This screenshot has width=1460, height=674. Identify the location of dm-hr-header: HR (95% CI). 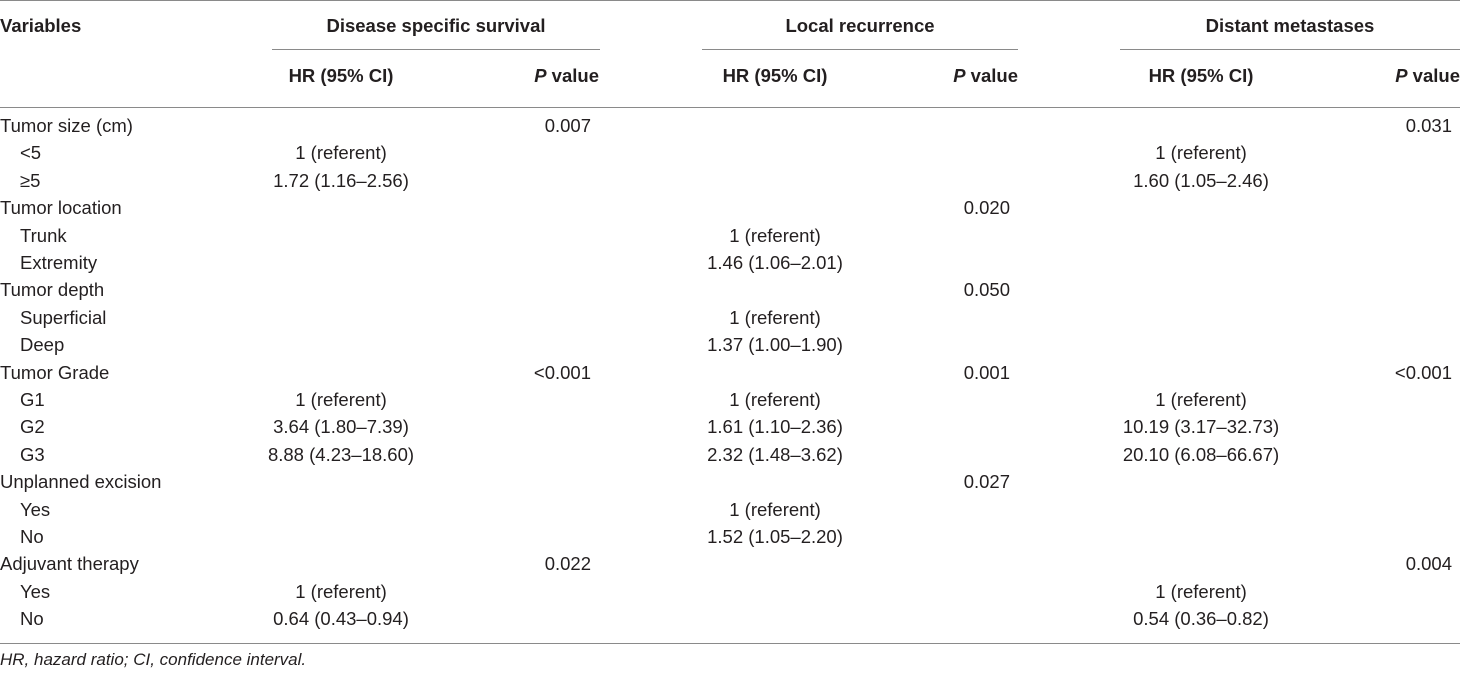
(1201, 75).